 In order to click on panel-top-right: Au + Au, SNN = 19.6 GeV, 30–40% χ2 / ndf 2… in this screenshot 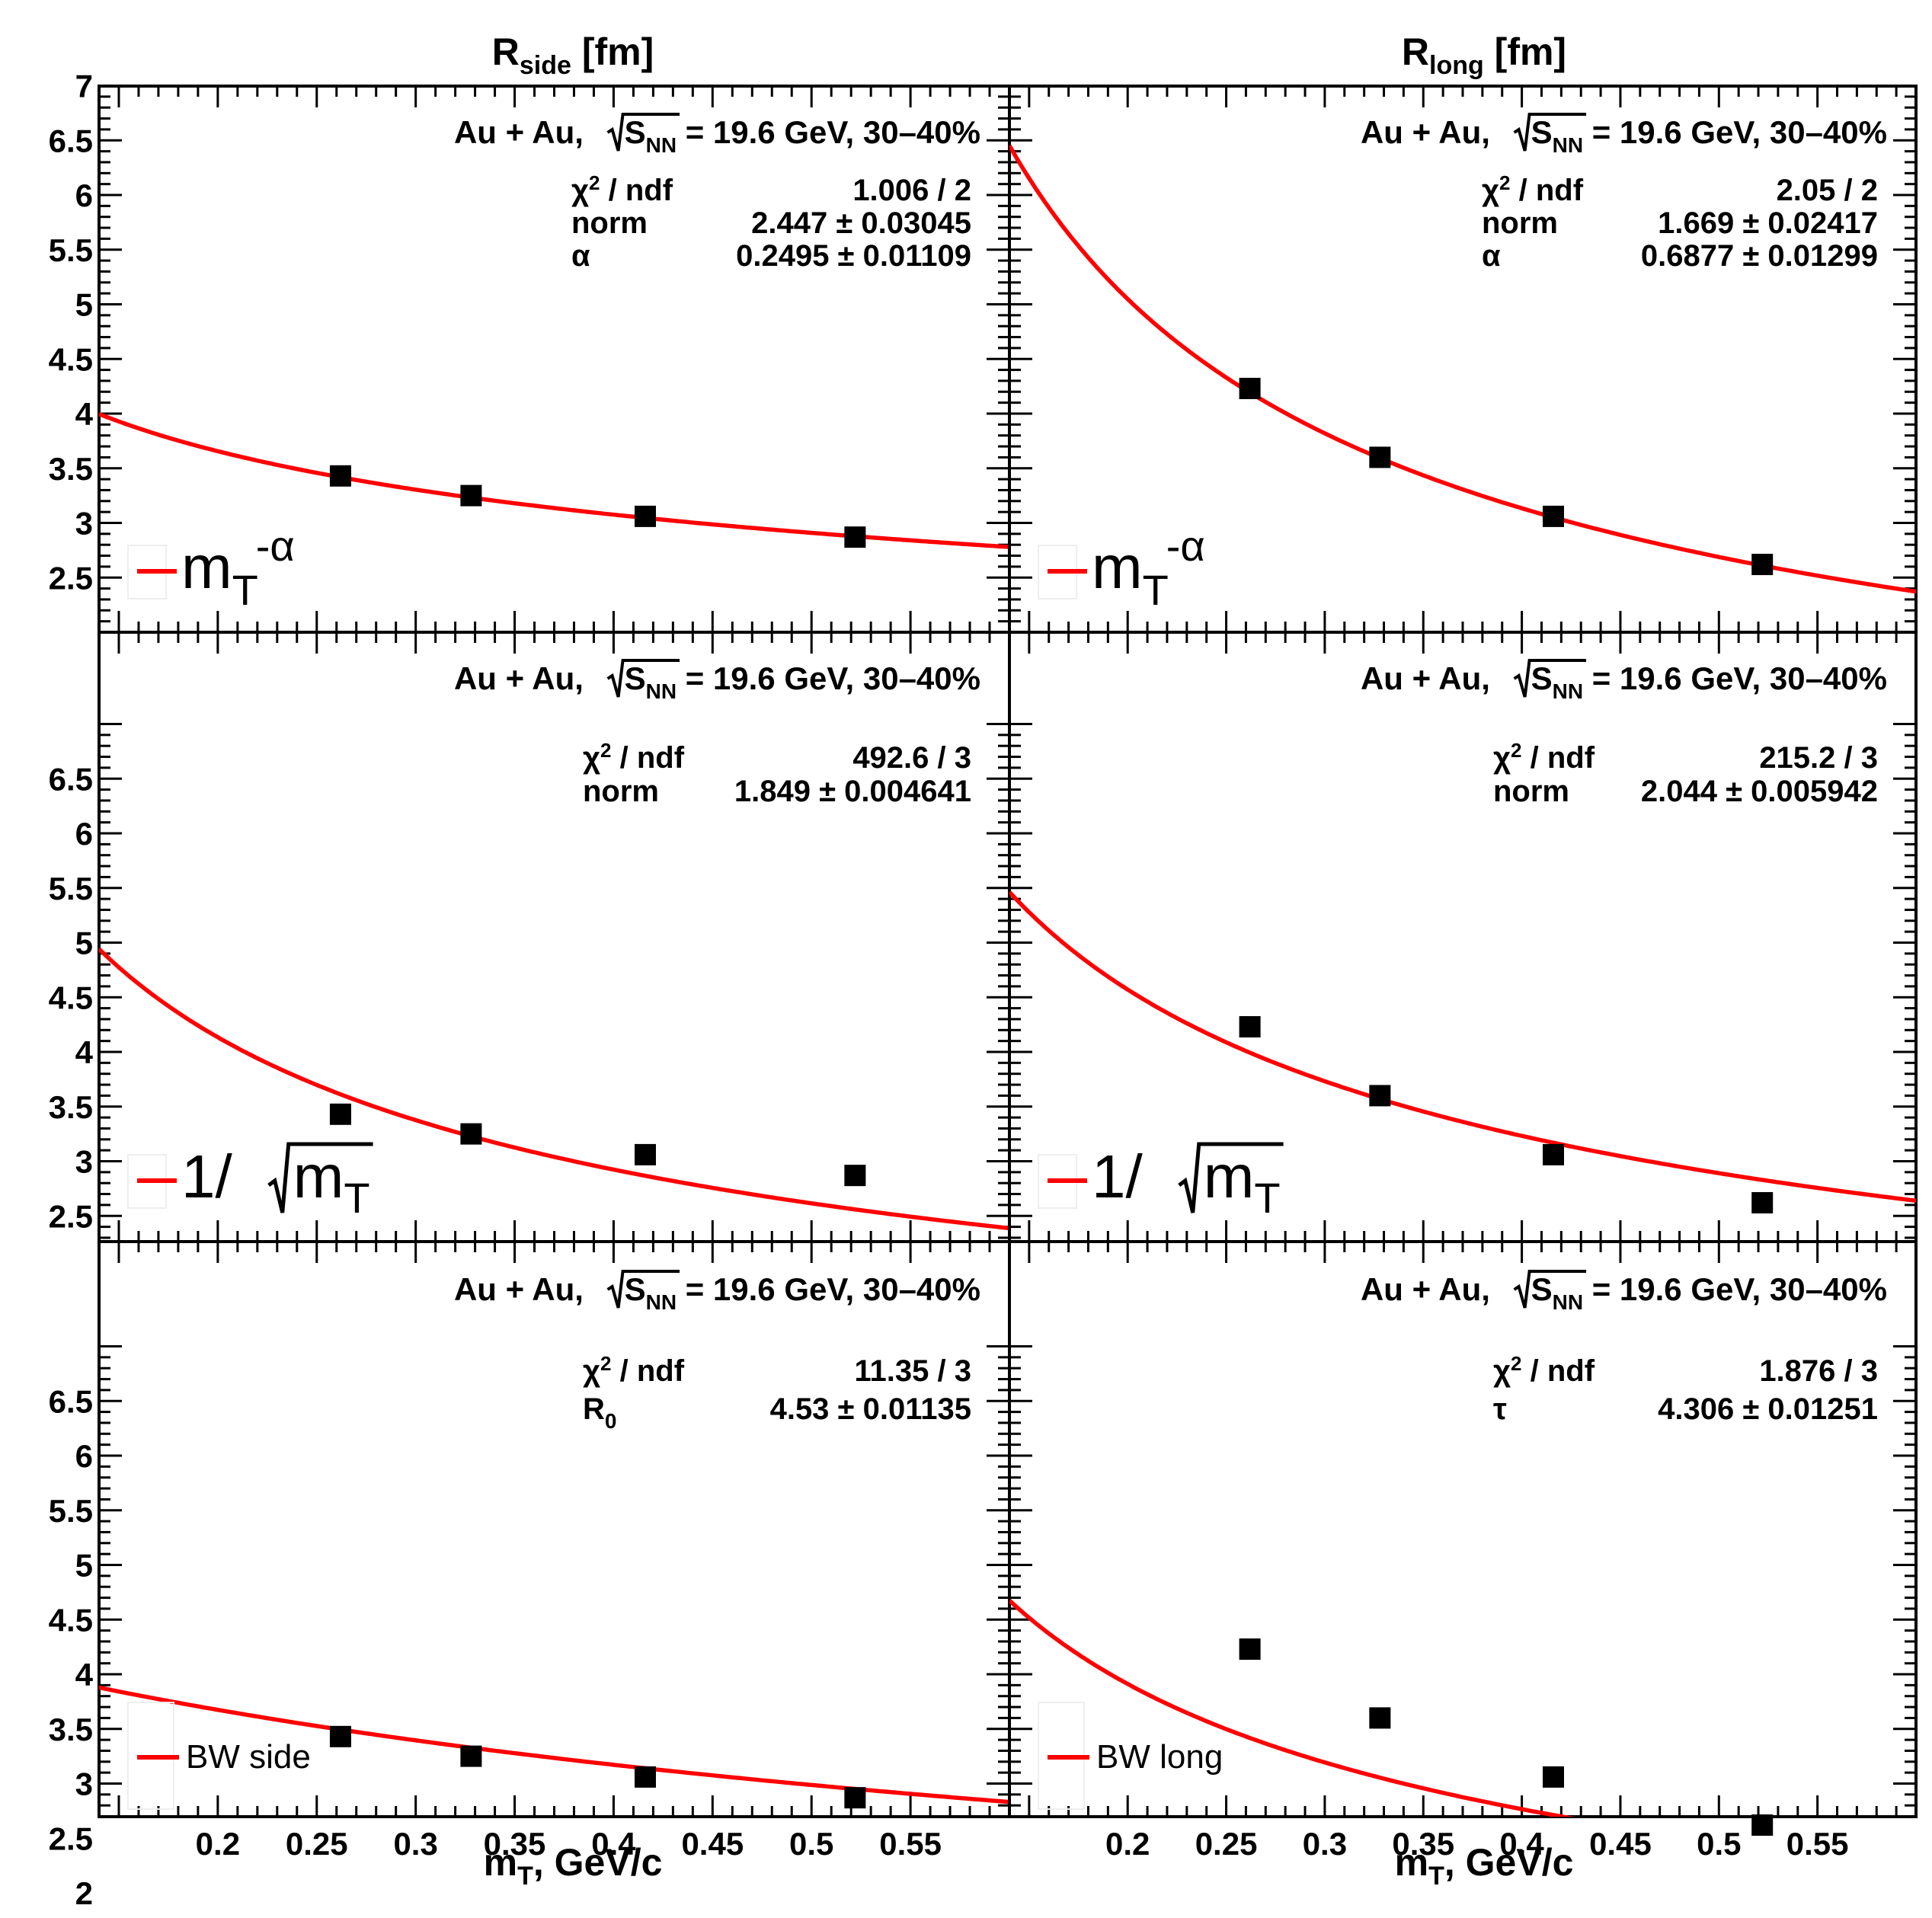, I will do `click(1463, 359)`.